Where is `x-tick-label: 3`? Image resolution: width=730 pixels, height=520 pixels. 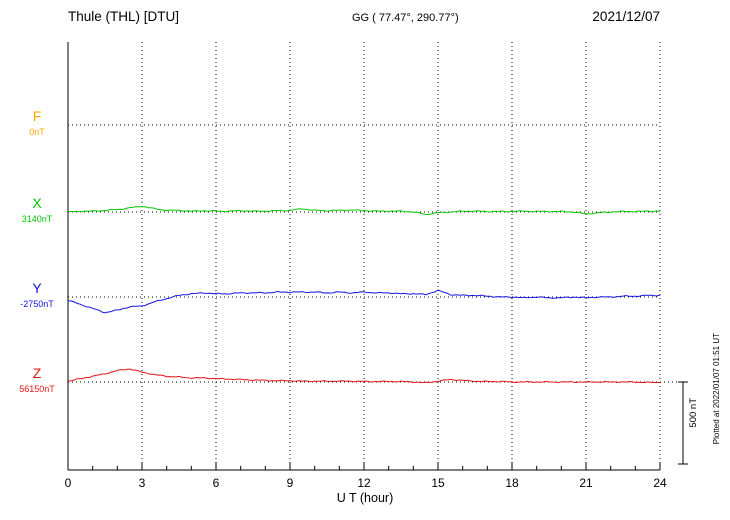
x-tick-label: 3 is located at coordinates (142, 483).